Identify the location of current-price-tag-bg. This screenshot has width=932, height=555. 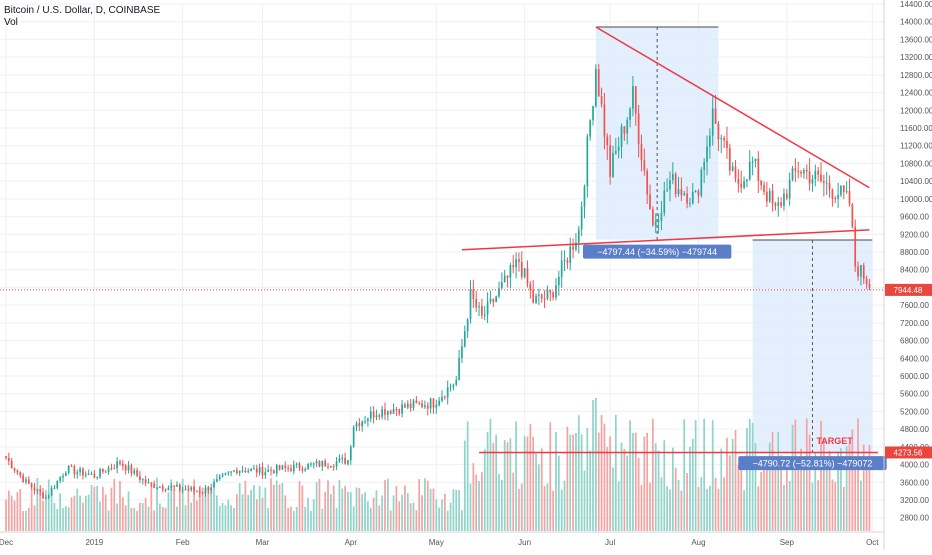
(908, 289).